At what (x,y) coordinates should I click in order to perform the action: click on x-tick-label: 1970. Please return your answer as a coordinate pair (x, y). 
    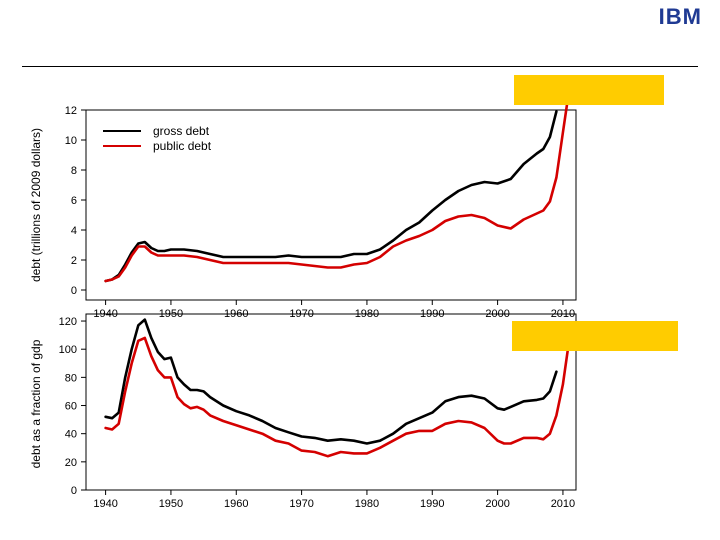
    Looking at the image, I should click on (301, 504).